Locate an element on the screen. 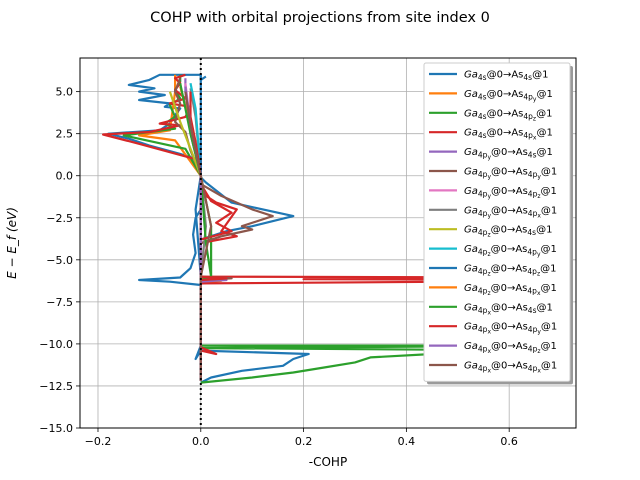 The width and height of the screenshot is (640, 480). y-tick-label: −10.0 is located at coordinates (56, 344).